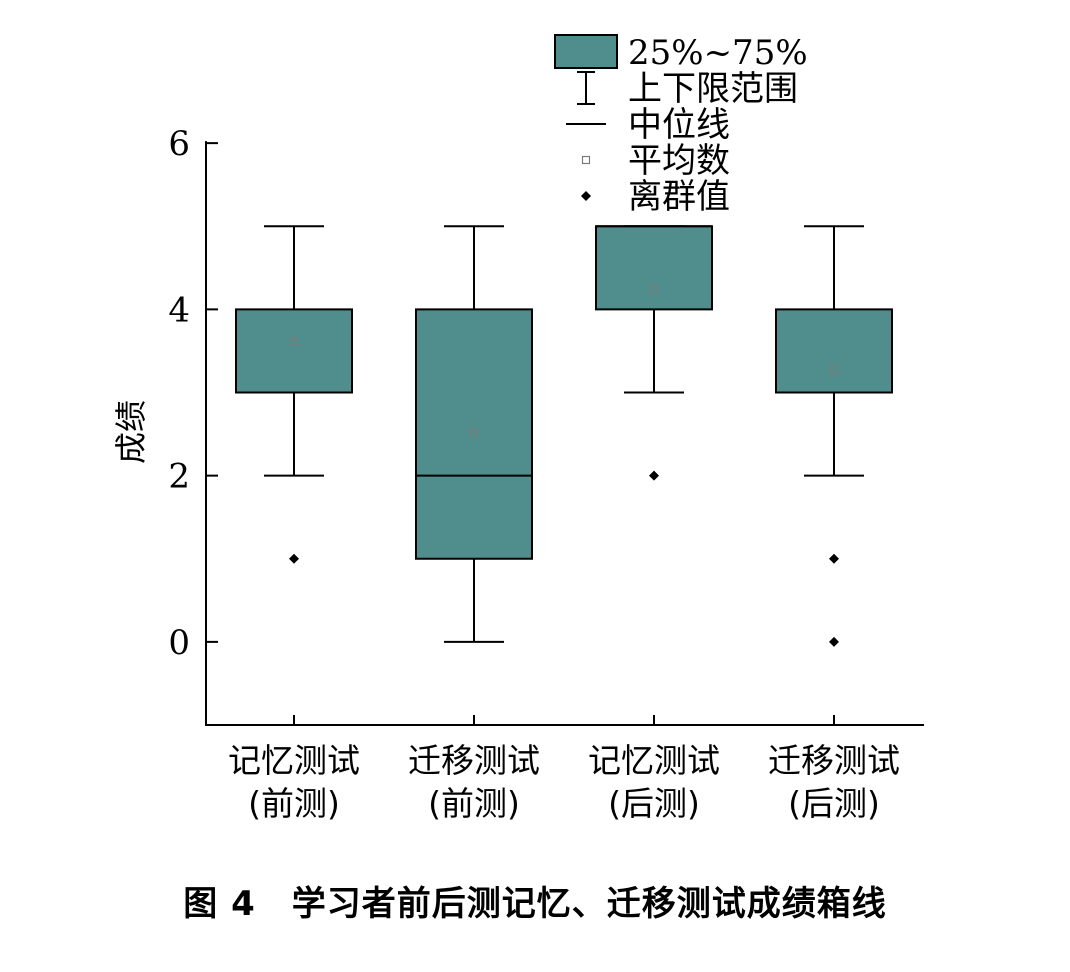  Describe the element at coordinates (586, 196) in the screenshot. I see `legend-outlier-marker` at that location.